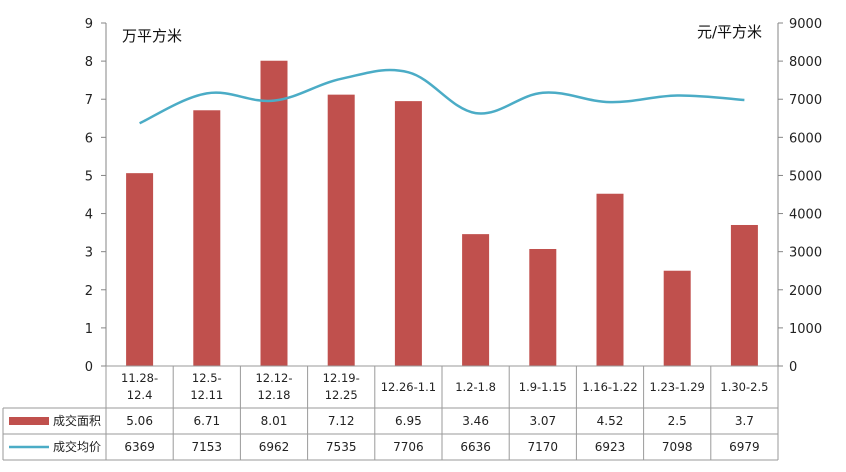  What do you see at coordinates (793, 367) in the screenshot?
I see `right-tick-label: 0` at bounding box center [793, 367].